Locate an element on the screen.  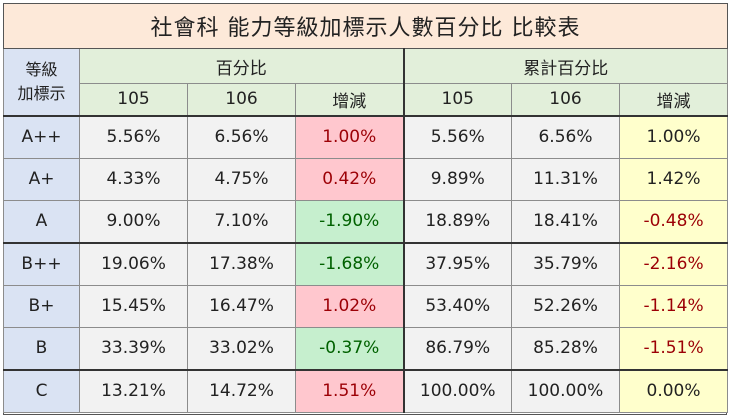
table-row: A++ 5.56% 6.56% 1.00% 5.56% 6.56% 1.00% is located at coordinates (366, 136).